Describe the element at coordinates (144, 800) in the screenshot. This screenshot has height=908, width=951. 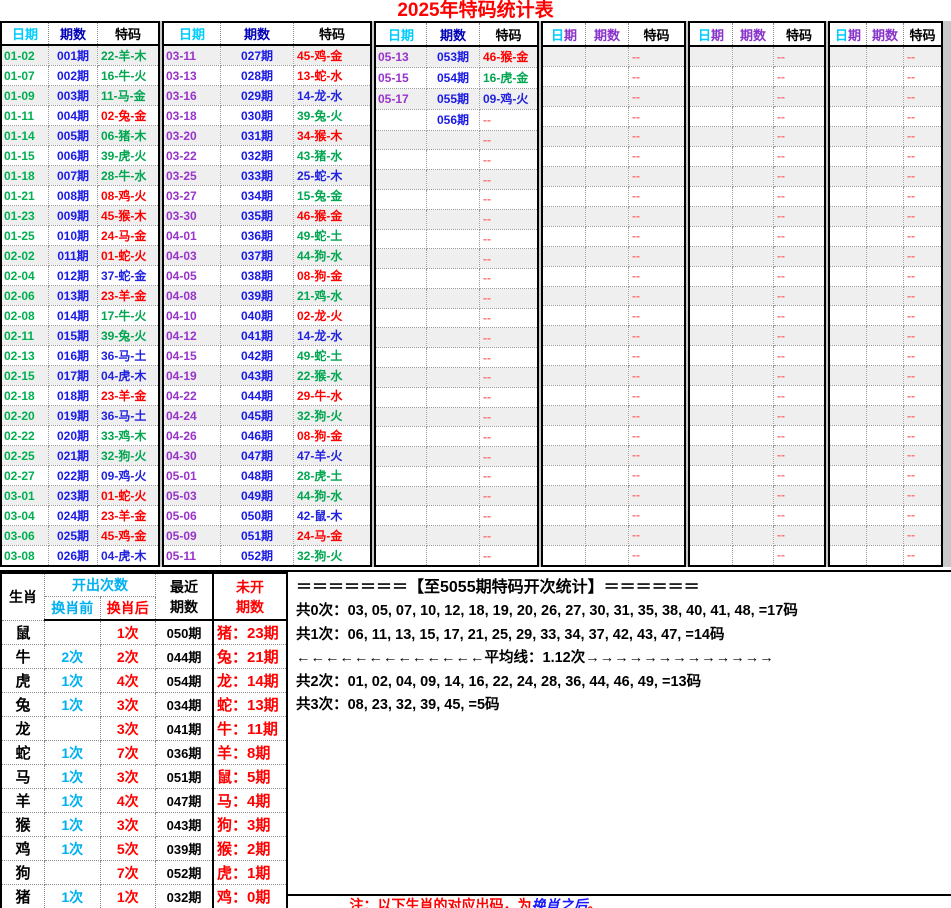
I see `stats-row: 羊 1次 4次 047期 马：4期` at that location.